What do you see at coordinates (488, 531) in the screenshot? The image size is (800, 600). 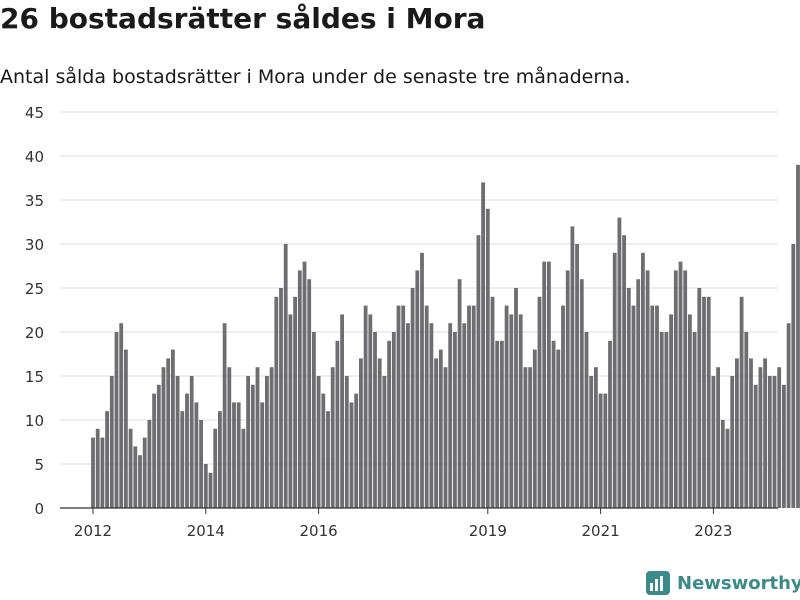 I see `x-tick-label: 2019` at bounding box center [488, 531].